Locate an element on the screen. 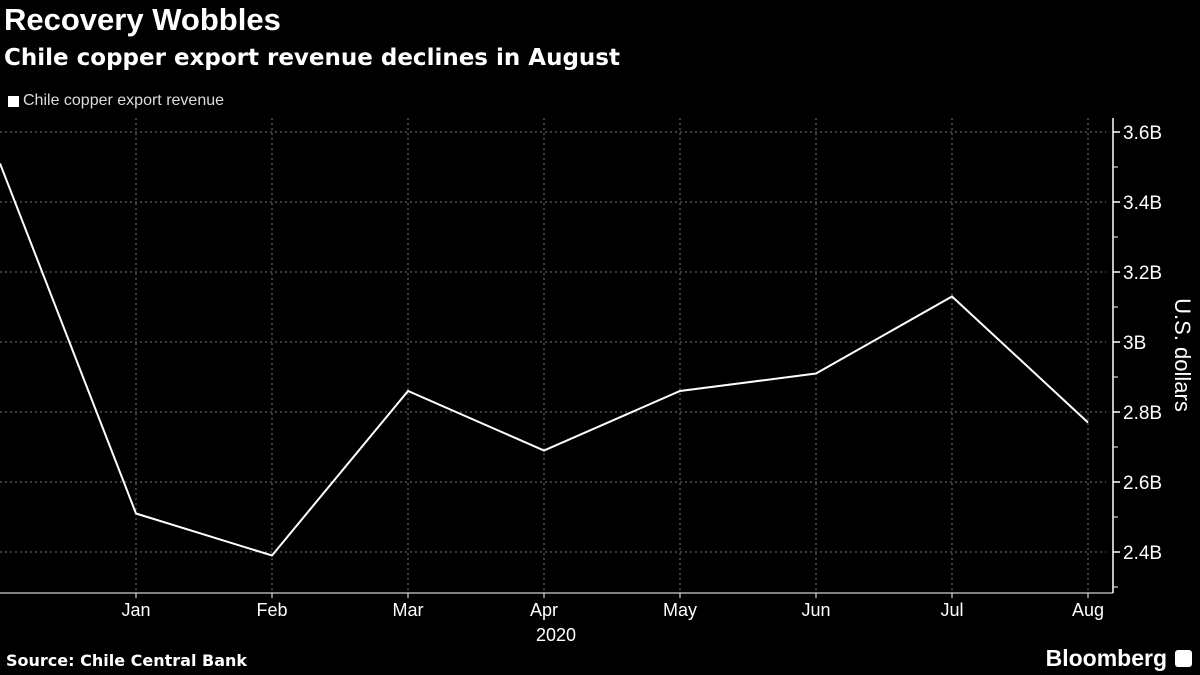 The image size is (1200, 675). y-axis-title: U.S. dollars is located at coordinates (1182, 355).